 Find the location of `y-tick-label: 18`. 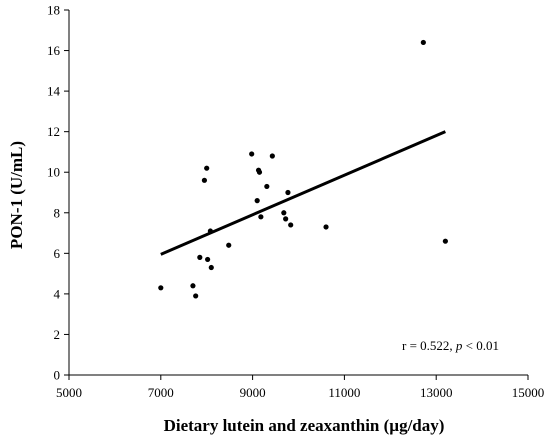

y-tick-label: 18 is located at coordinates (53, 10).